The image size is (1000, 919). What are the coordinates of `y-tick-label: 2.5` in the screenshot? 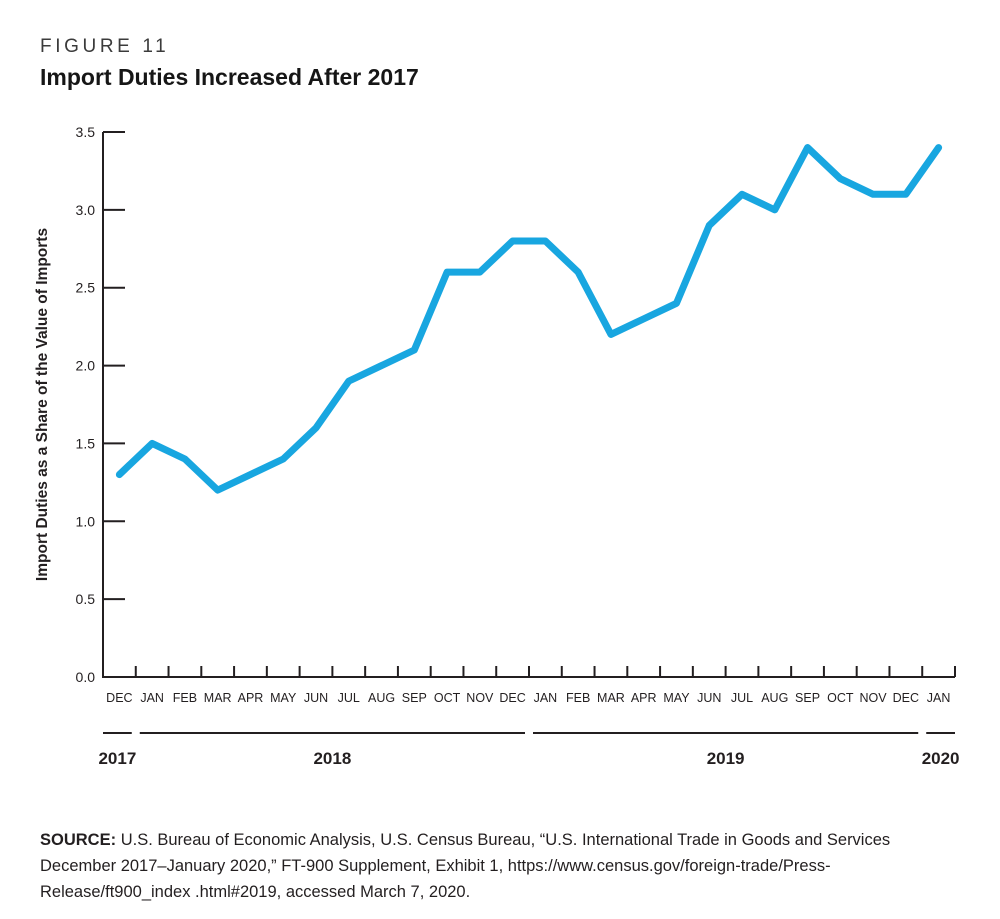 It's located at (86, 288).